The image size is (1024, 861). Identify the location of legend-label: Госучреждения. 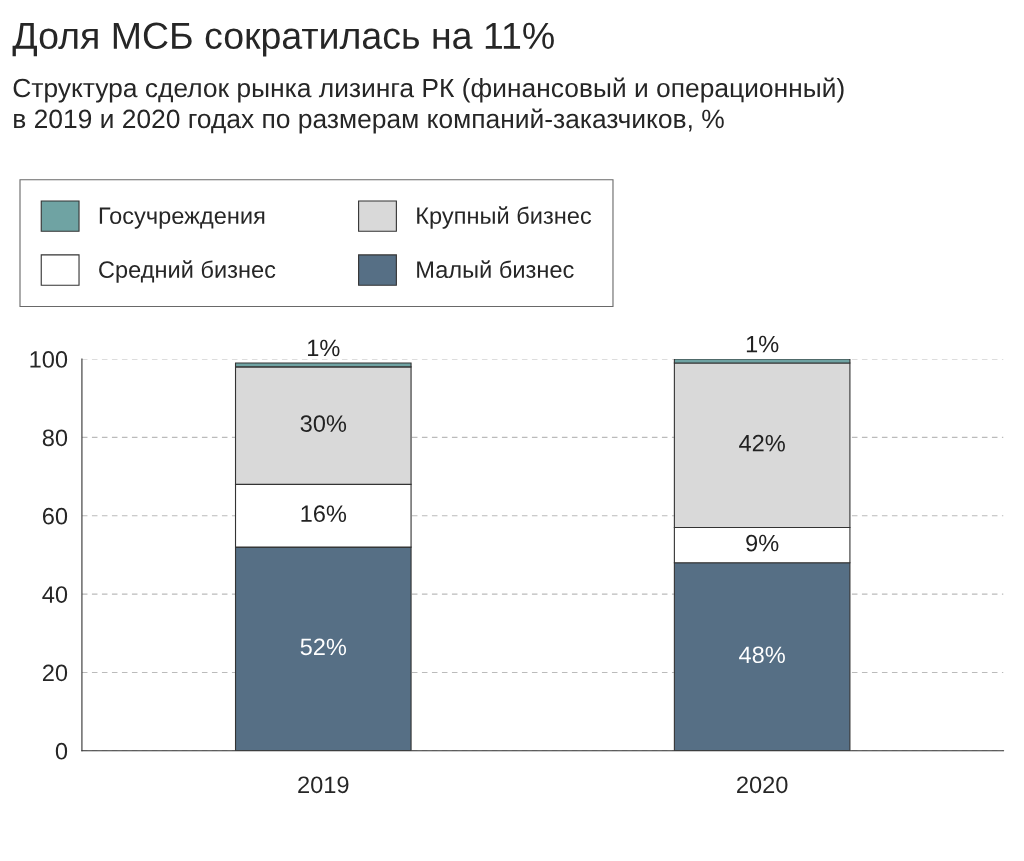
(182, 218).